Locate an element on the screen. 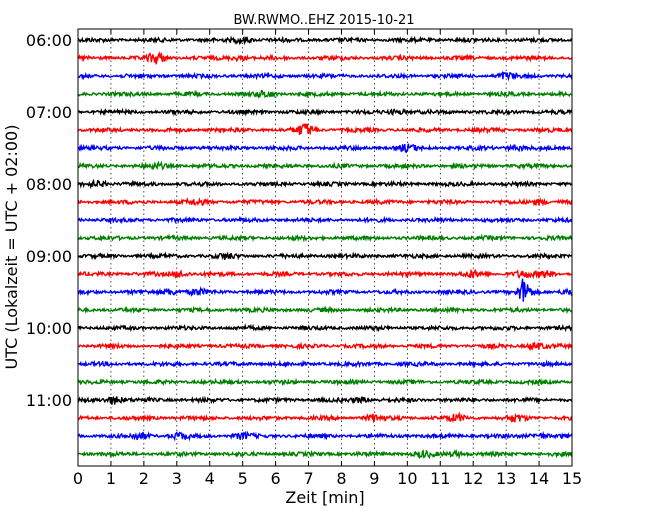  x-tick-label: 11 is located at coordinates (440, 478).